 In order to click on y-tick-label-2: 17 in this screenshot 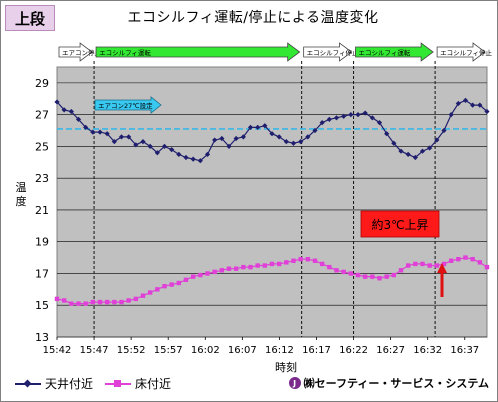, I will do `click(42, 273)`.